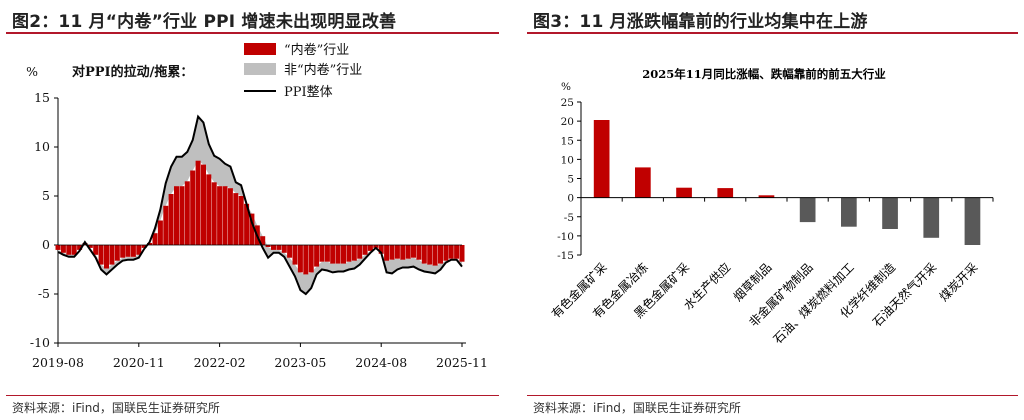 This screenshot has height=420, width=1024. Describe the element at coordinates (260, 69) in the screenshot. I see `left-legend-swatch-non-inward` at that location.